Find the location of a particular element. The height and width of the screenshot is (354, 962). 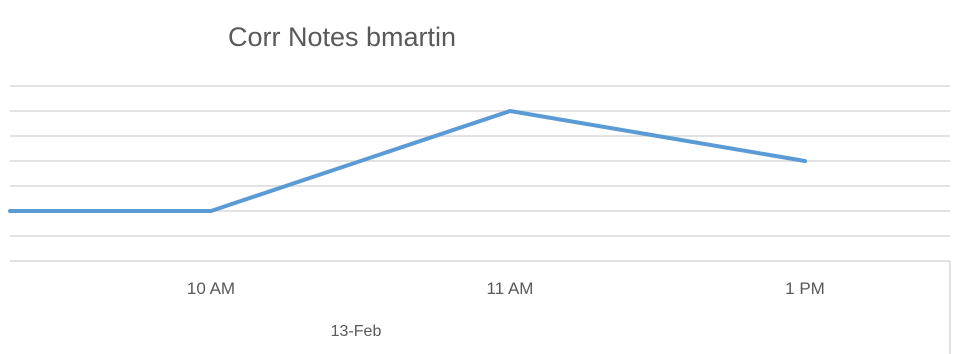

x-tick-labels: 10 AM 11 AM 1 PM is located at coordinates (506, 288).